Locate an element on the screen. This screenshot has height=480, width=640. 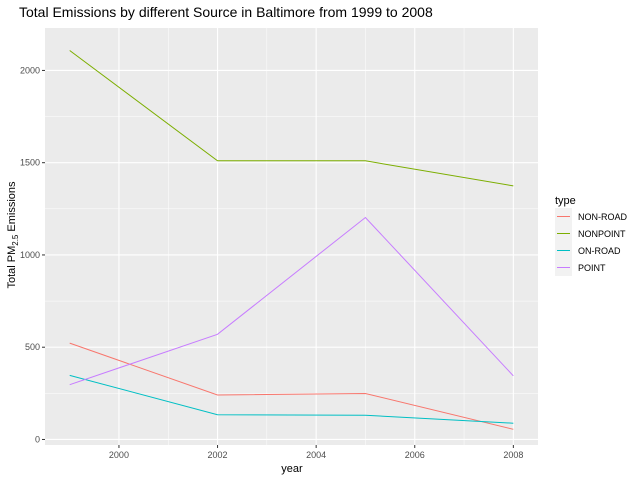
y-tick-label: 2000 is located at coordinates (30, 70).